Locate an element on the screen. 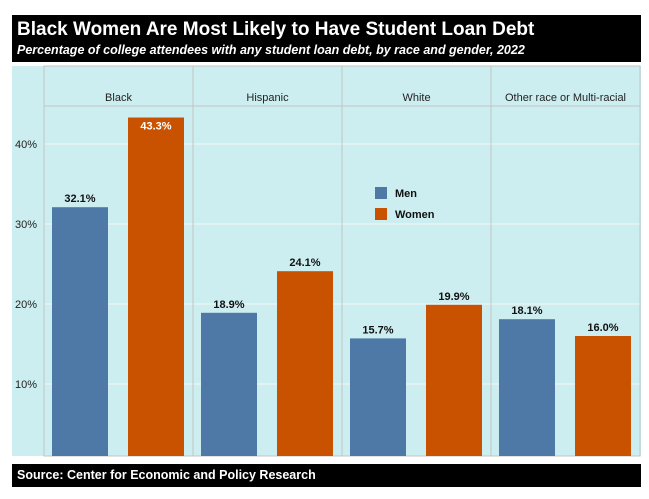 The width and height of the screenshot is (649, 499). legend-label: Men is located at coordinates (406, 194).